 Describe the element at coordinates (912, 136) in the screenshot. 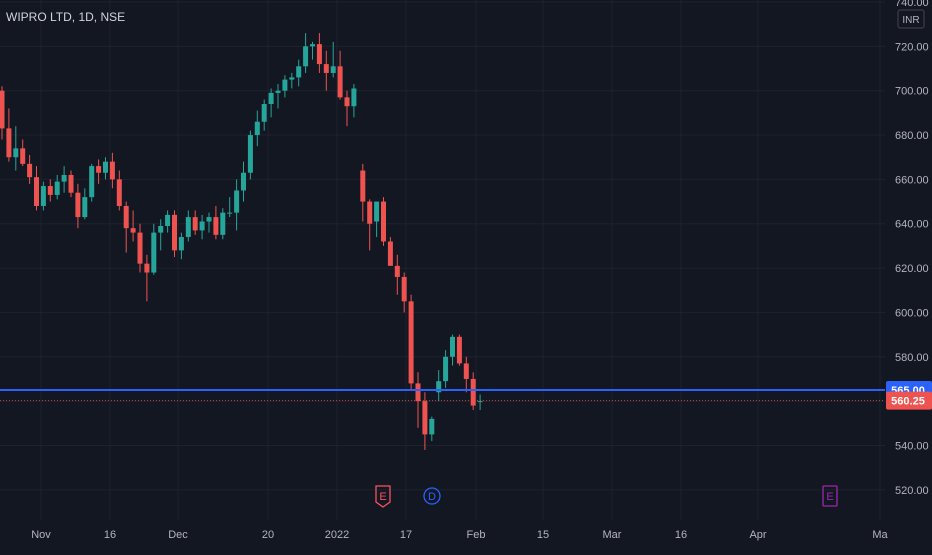

I see `y-tick-label: 680.00` at that location.